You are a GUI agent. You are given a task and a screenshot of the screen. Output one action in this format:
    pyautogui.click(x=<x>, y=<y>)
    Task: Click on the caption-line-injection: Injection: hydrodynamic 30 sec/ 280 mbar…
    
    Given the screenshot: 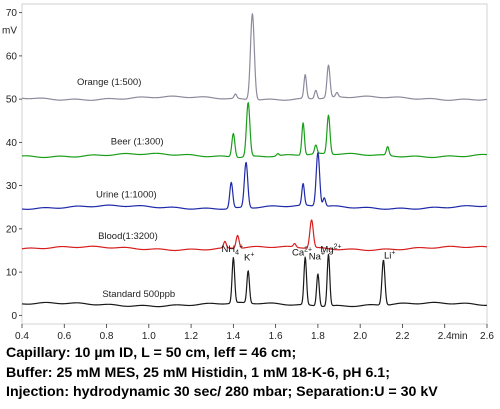 What is the action you would take?
    pyautogui.click(x=222, y=392)
    